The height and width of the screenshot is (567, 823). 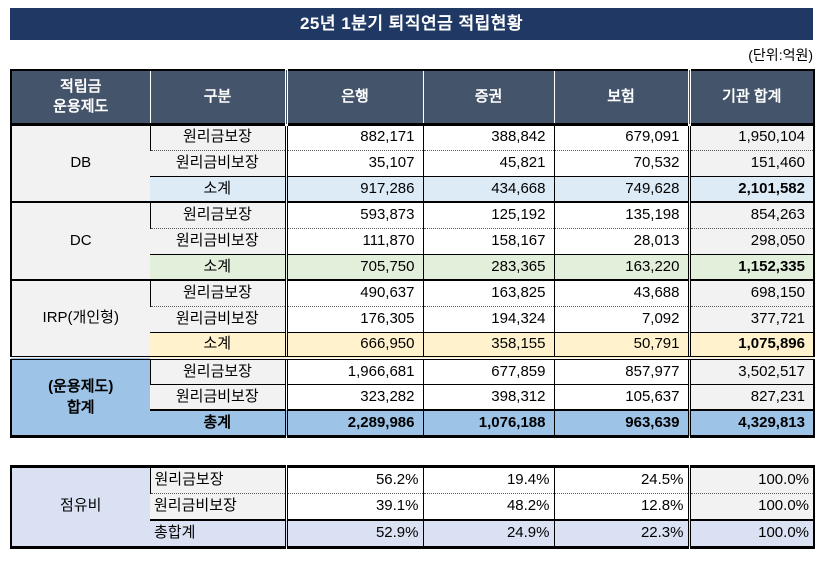 What do you see at coordinates (353, 292) in the screenshot?
I see `value-cell: 490,637` at bounding box center [353, 292].